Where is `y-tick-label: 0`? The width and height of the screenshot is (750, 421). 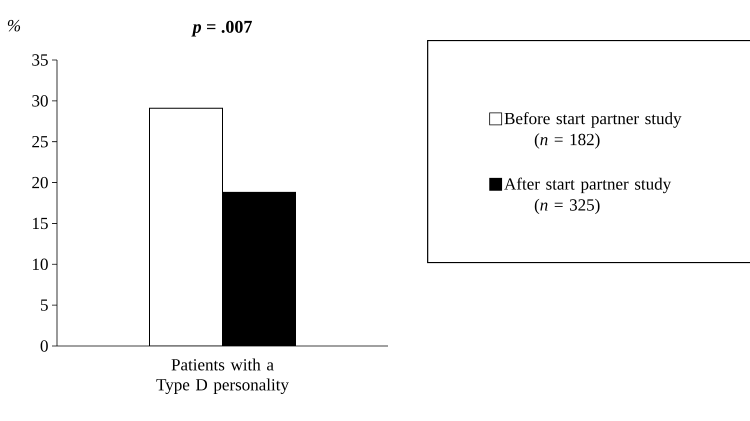 y-tick-label: 0 is located at coordinates (44, 346).